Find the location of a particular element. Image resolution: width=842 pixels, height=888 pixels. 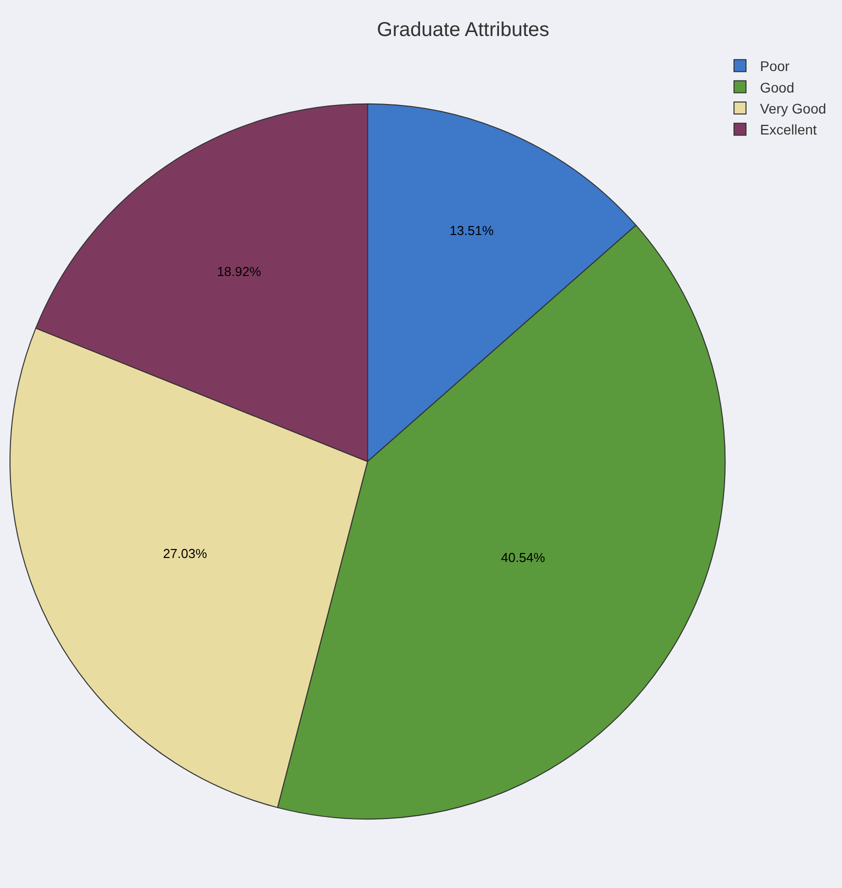

data-label: 27.03% is located at coordinates (185, 553).